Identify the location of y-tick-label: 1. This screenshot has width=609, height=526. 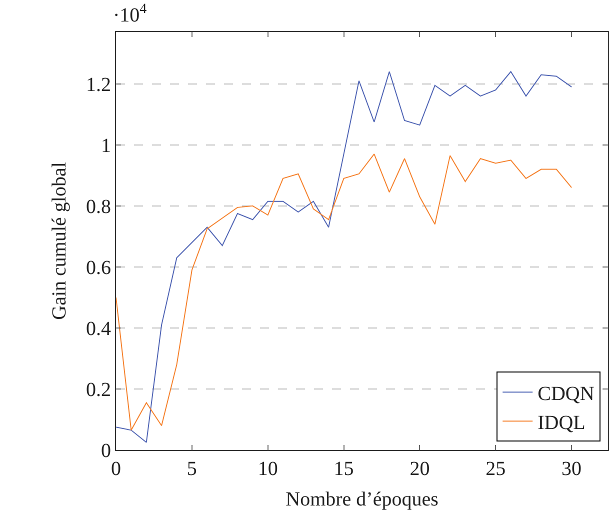
(106, 145).